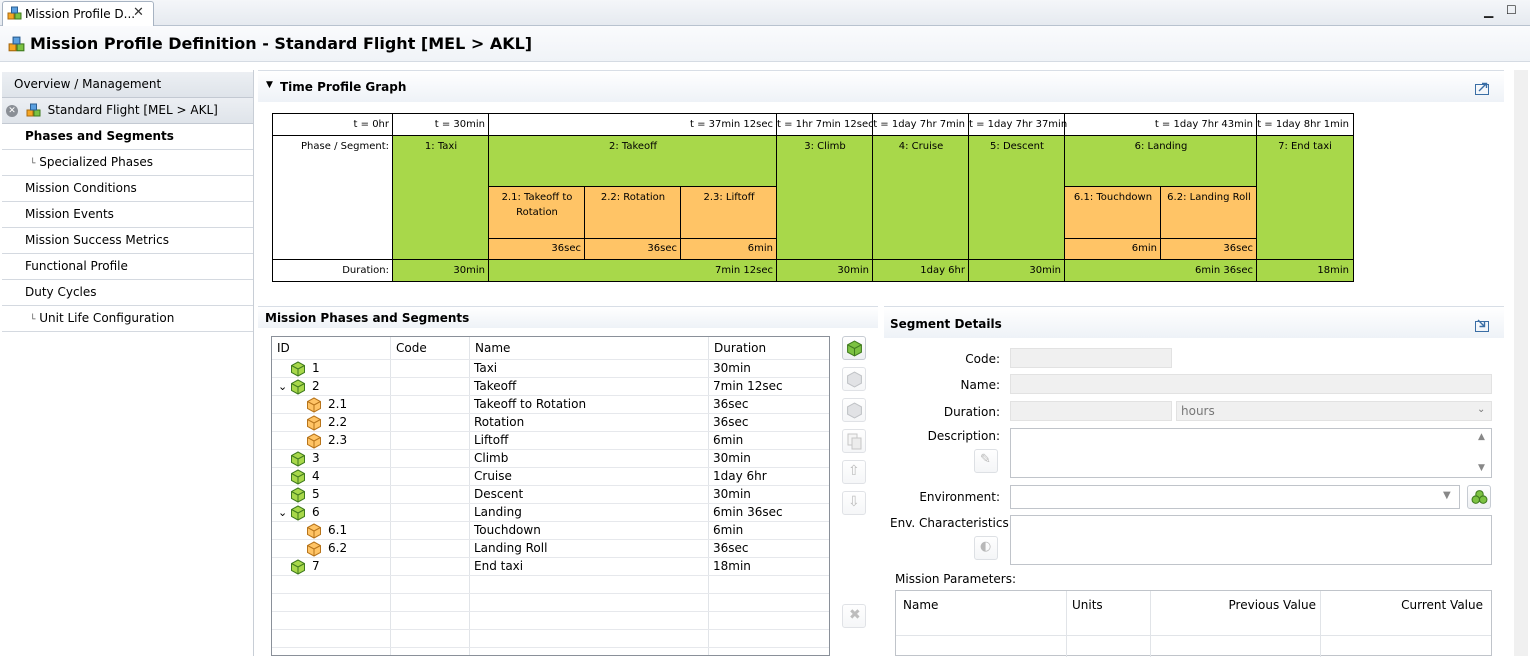  I want to click on table-row: 6.2 Landing Roll 36sec, so click(550, 549).